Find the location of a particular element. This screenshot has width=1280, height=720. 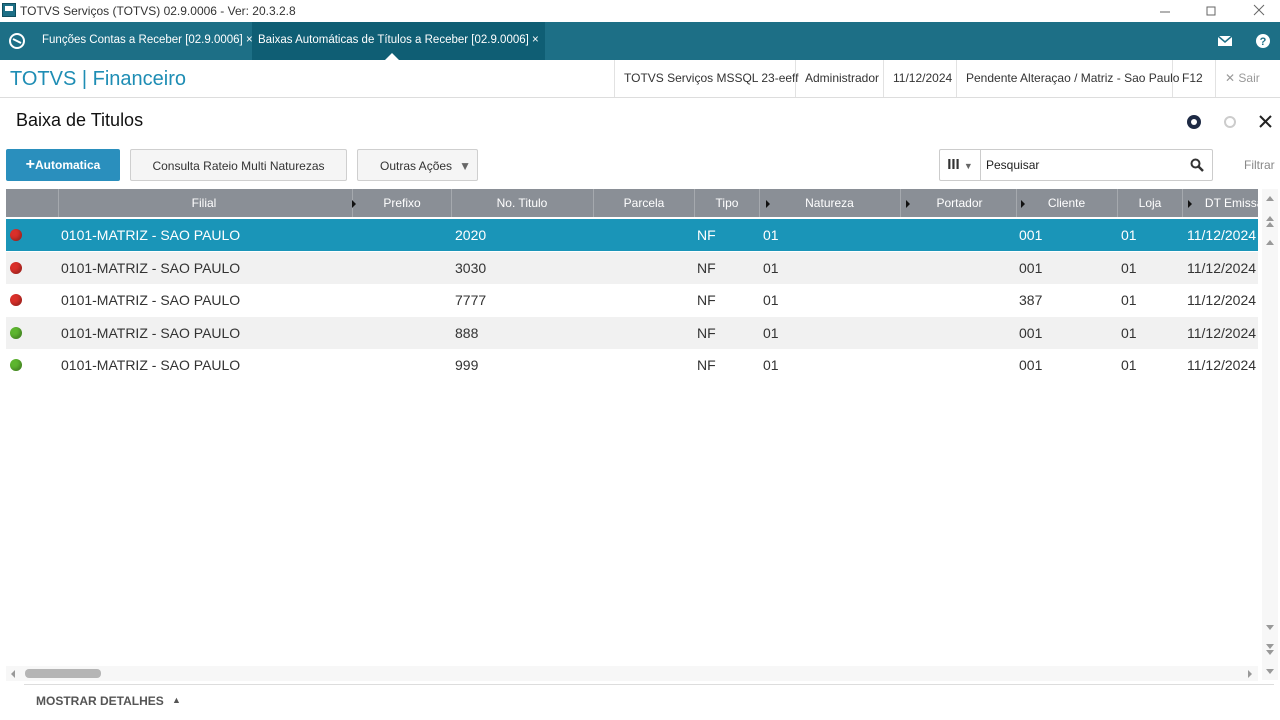

filter-link: Filtrar is located at coordinates (1259, 165).